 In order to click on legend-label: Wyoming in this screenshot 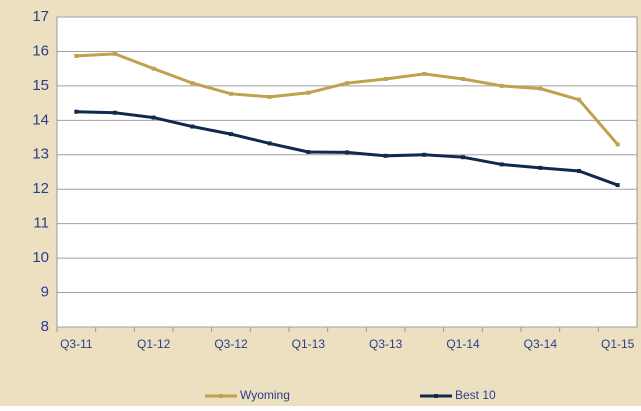, I will do `click(265, 395)`.